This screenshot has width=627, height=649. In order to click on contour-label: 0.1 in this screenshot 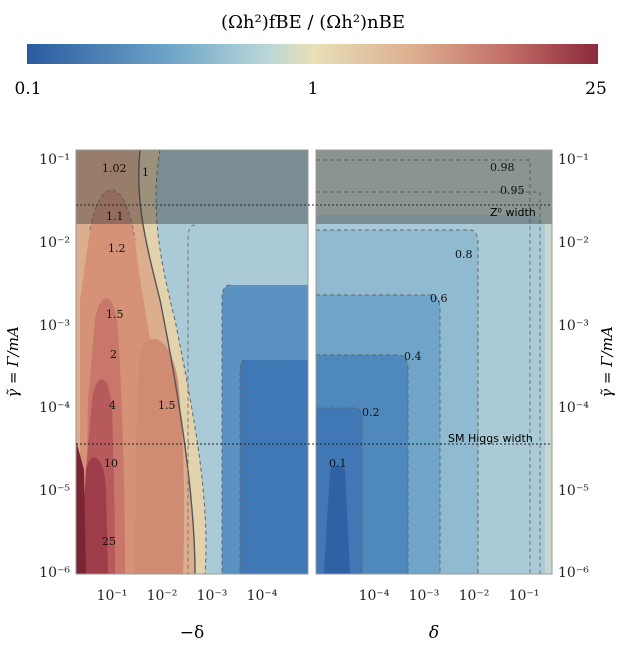, I will do `click(338, 463)`.